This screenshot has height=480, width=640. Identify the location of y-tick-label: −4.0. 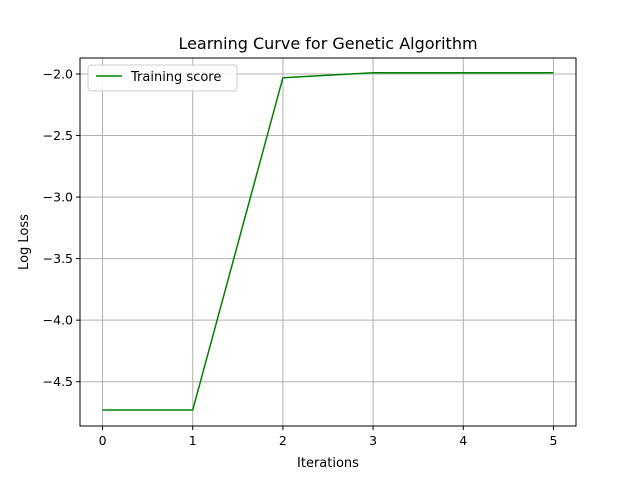
(58, 320).